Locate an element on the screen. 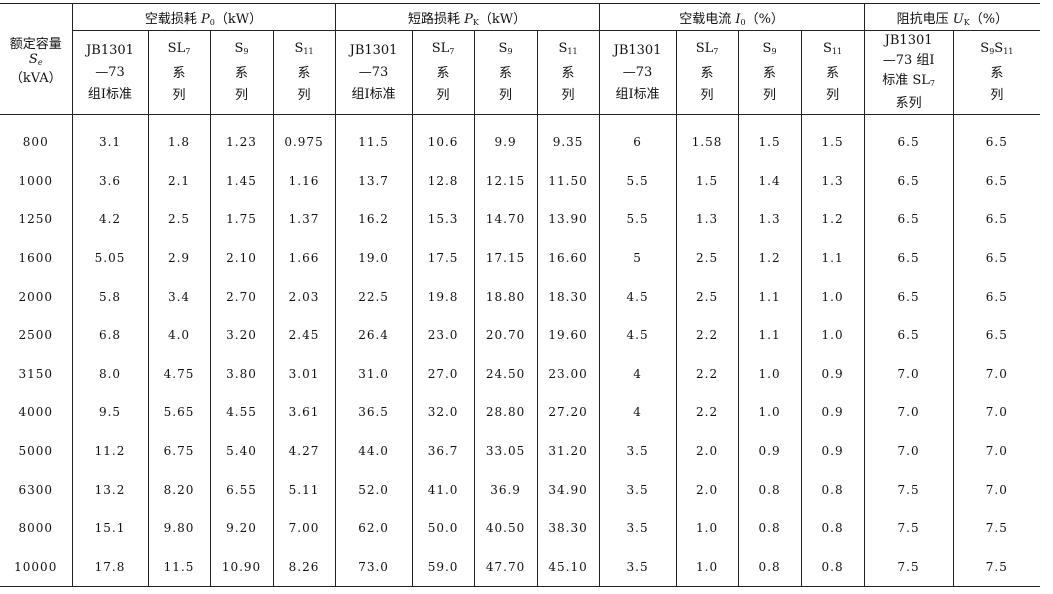 Image resolution: width=1053 pixels, height=594 pixels. value-cell: 1.23 is located at coordinates (241, 138).